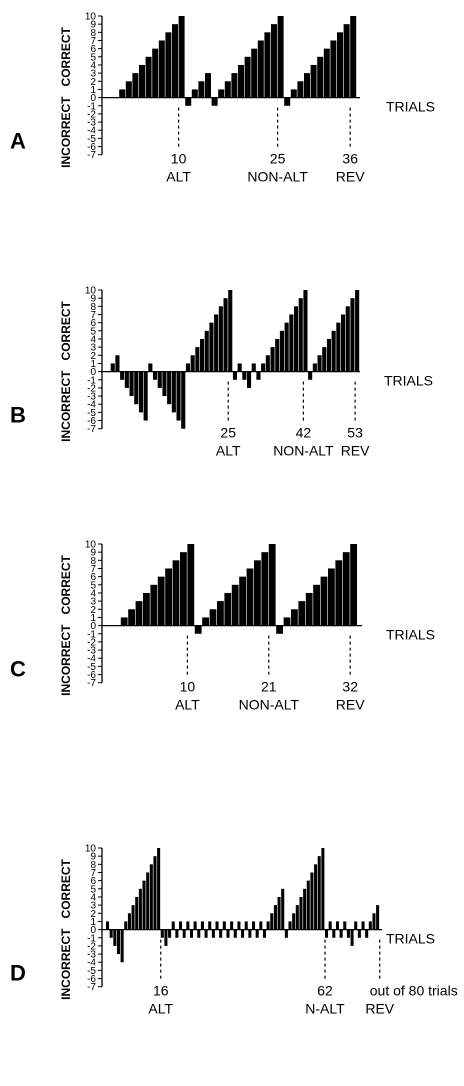 Image resolution: width=464 pixels, height=1086 pixels. What do you see at coordinates (91, 849) in the screenshot?
I see `y-tick-label: 10` at bounding box center [91, 849].